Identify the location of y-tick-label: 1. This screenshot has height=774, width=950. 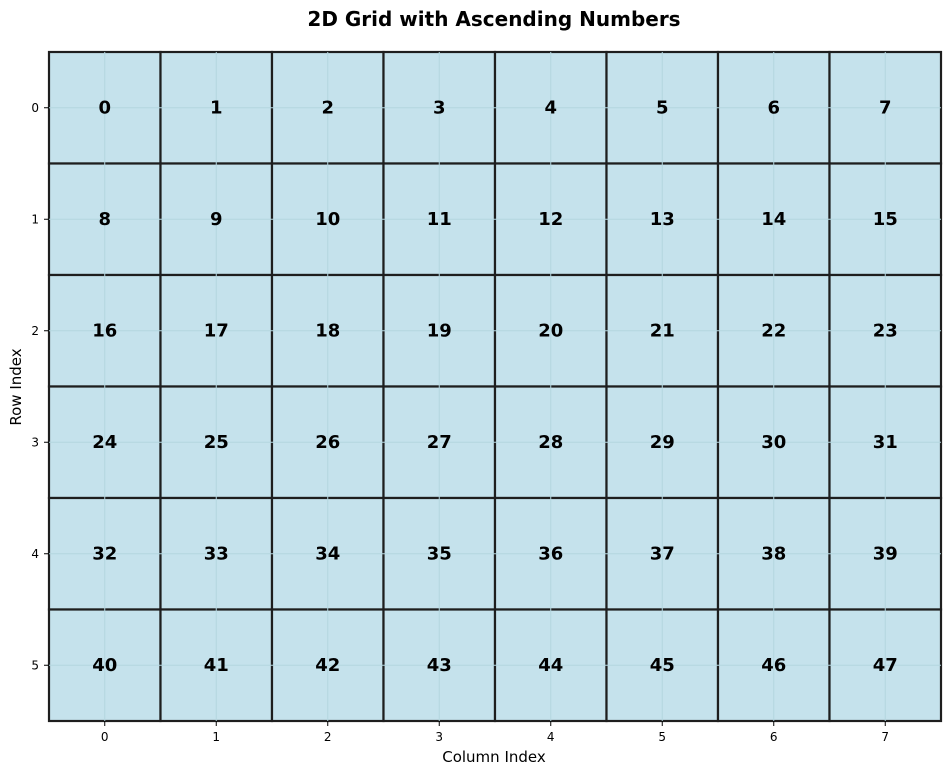
(35, 219).